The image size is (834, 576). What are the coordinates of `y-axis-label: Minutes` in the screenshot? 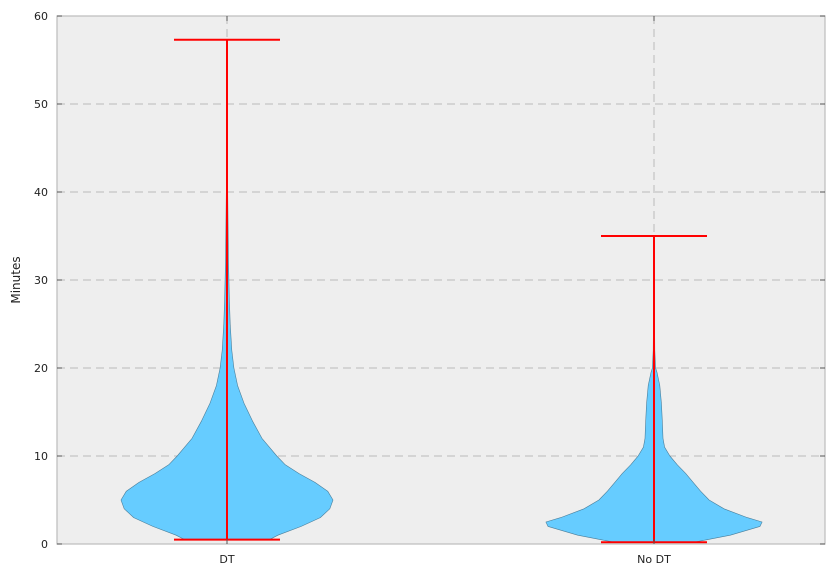 It's located at (16, 279).